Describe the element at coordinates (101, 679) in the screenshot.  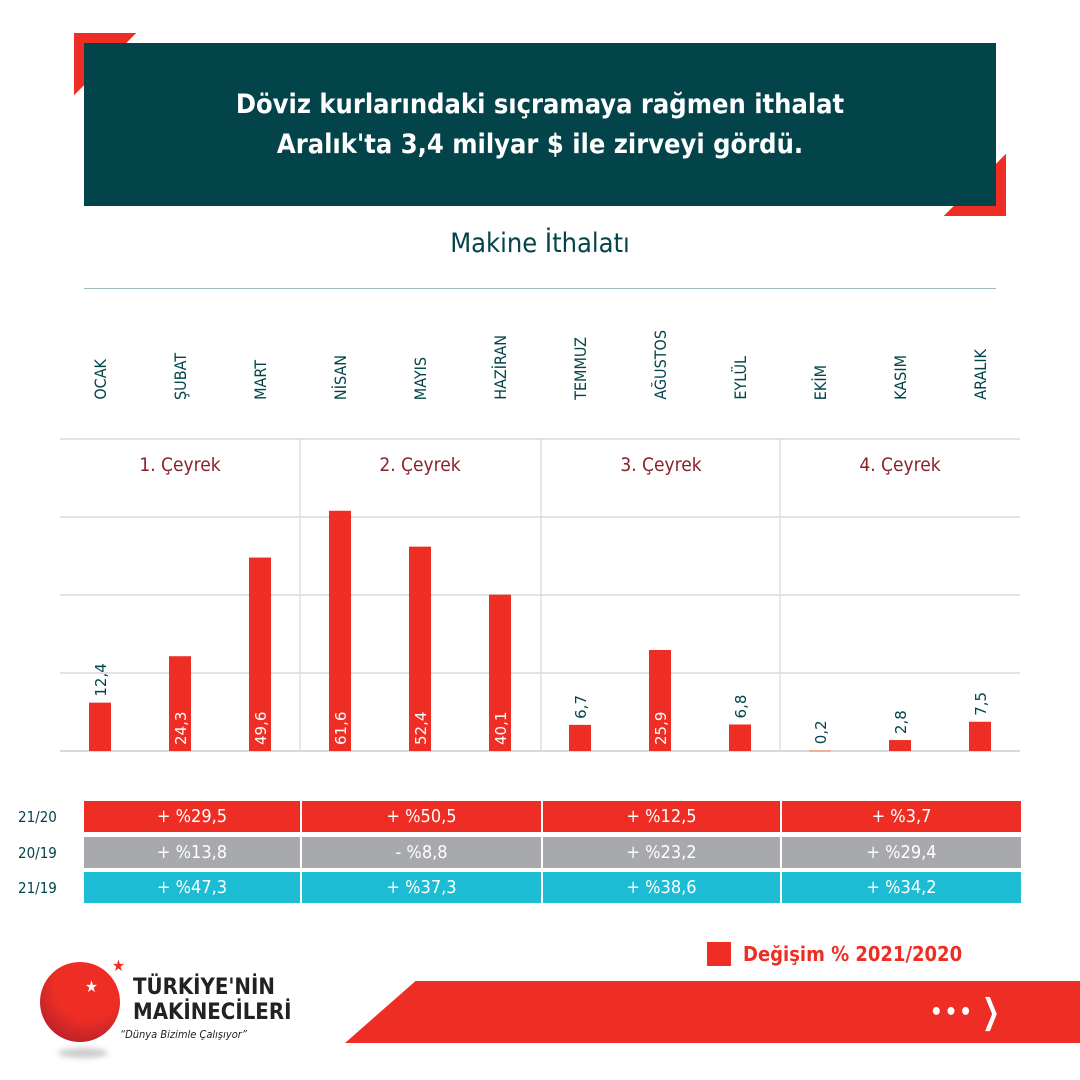
I see `bar-value-label: 12,4` at that location.